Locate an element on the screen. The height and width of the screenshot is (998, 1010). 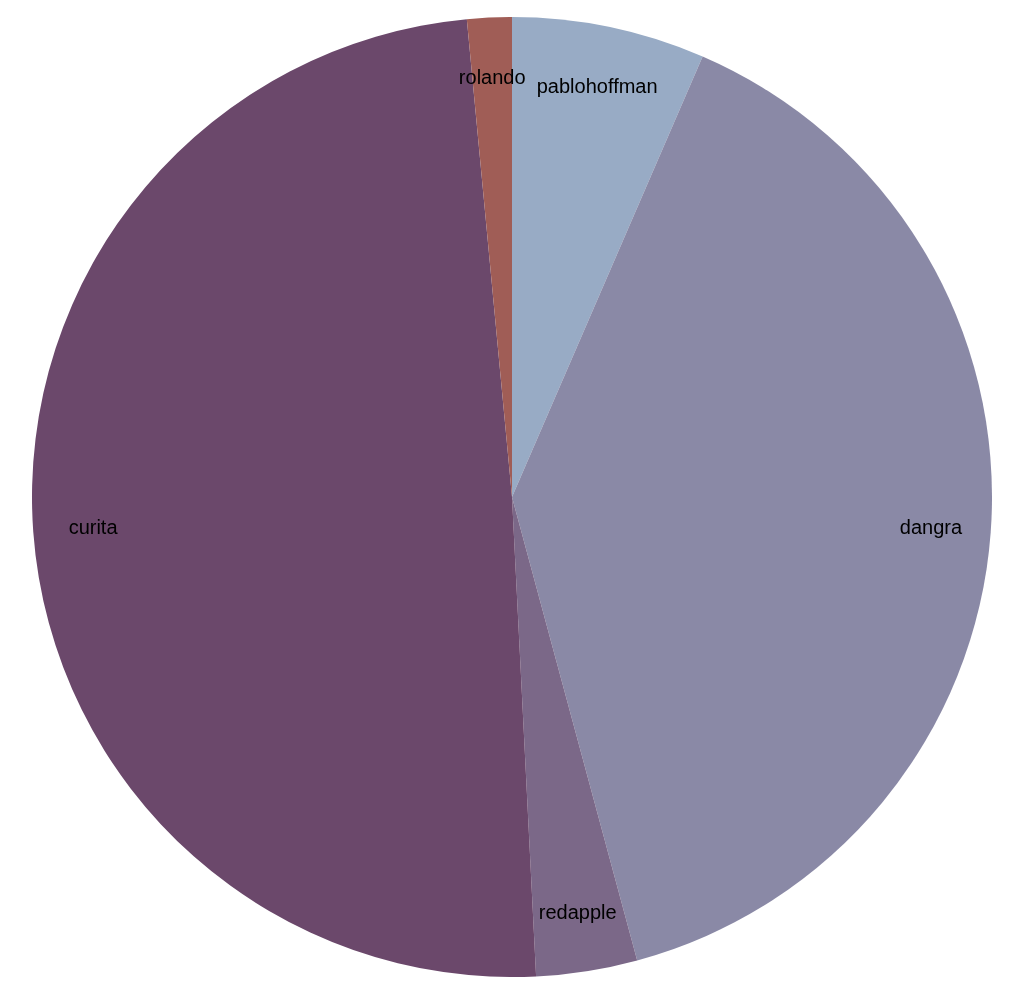
slice-label: pablohoffman is located at coordinates (597, 85).